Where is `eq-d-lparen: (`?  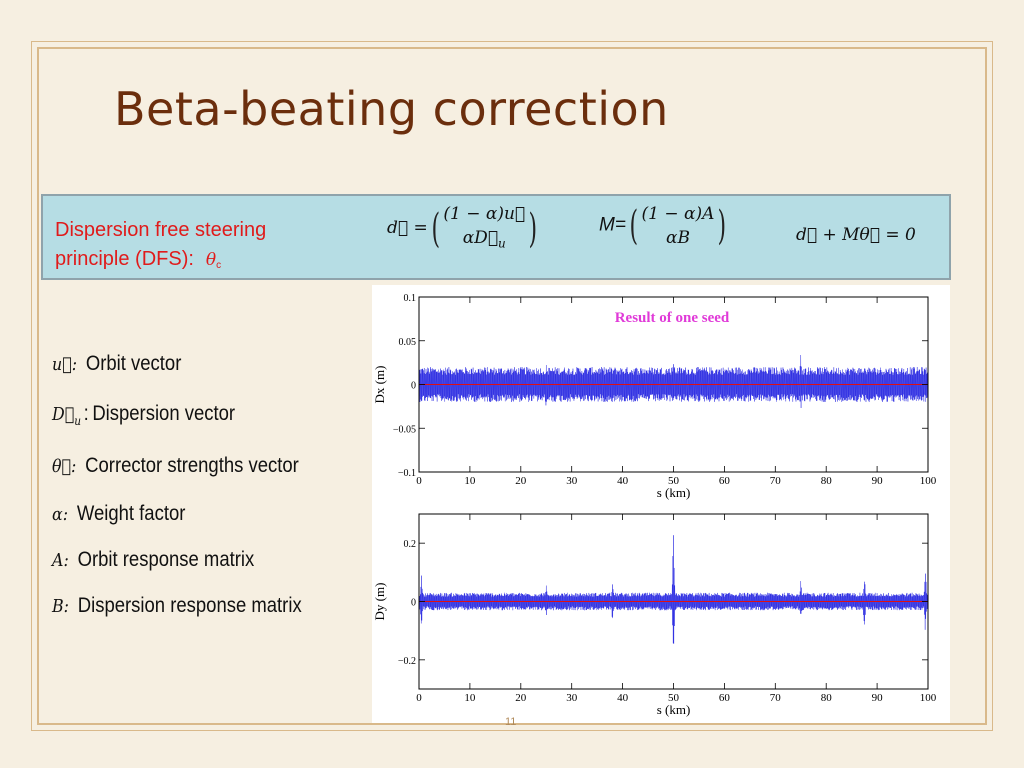 eq-d-lparen: ( is located at coordinates (435, 228).